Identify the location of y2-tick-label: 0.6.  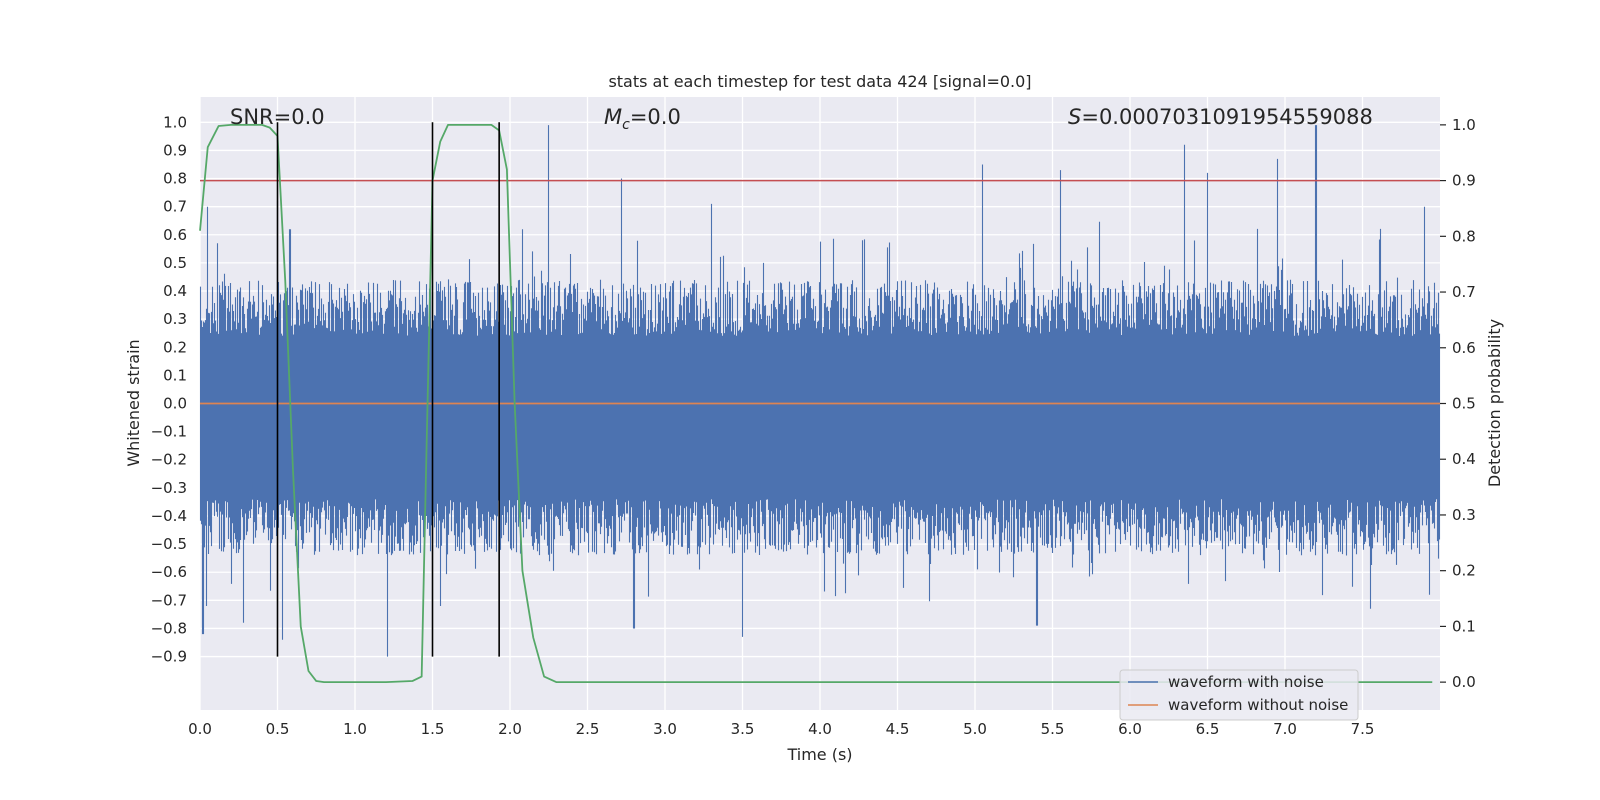
(1464, 348).